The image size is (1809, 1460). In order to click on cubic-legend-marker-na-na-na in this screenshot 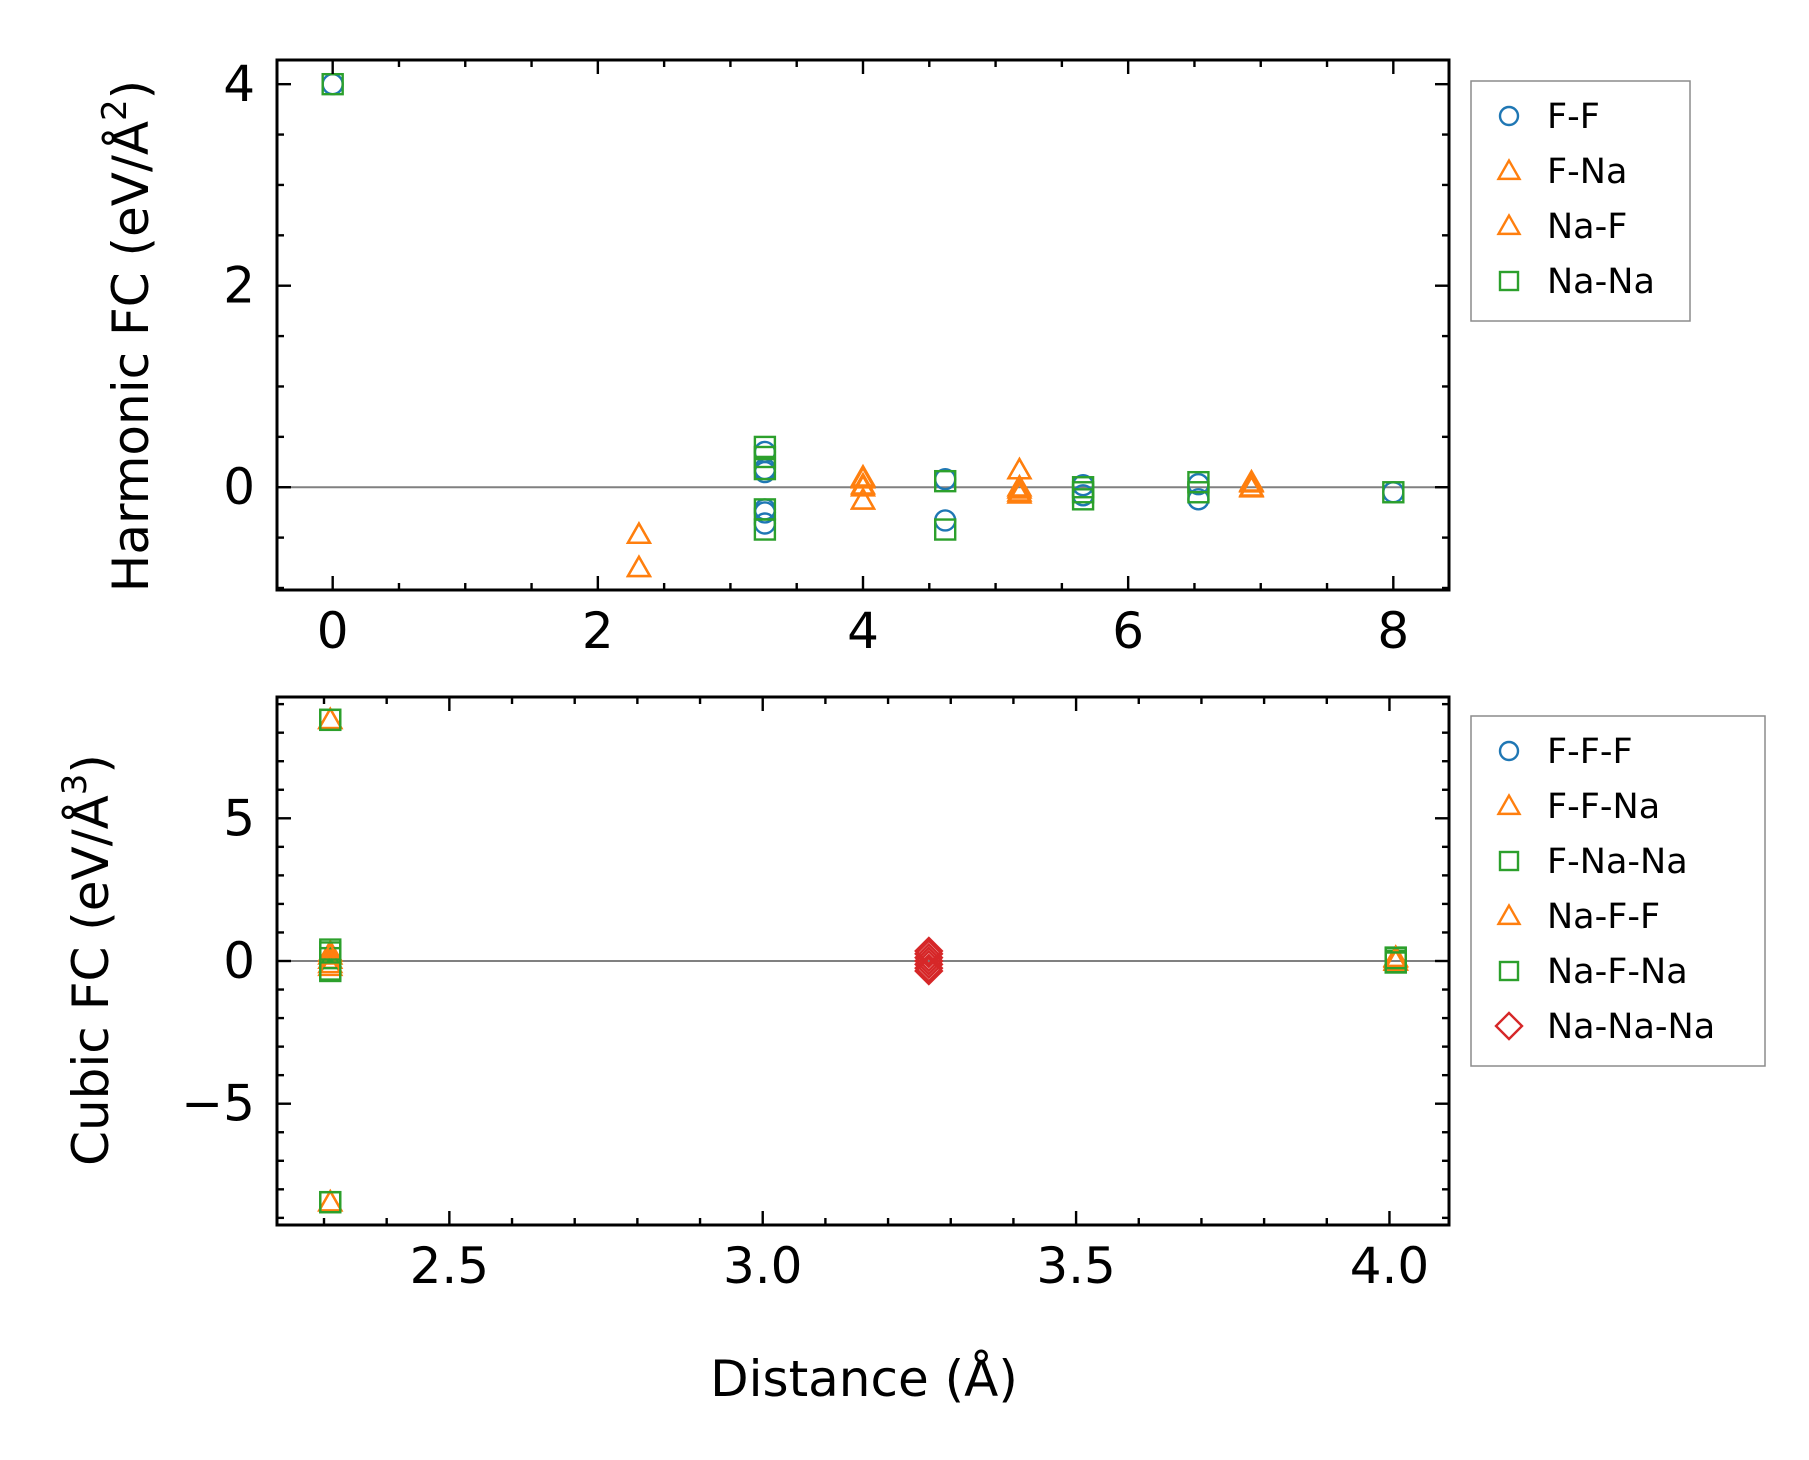, I will do `click(1509, 1026)`.